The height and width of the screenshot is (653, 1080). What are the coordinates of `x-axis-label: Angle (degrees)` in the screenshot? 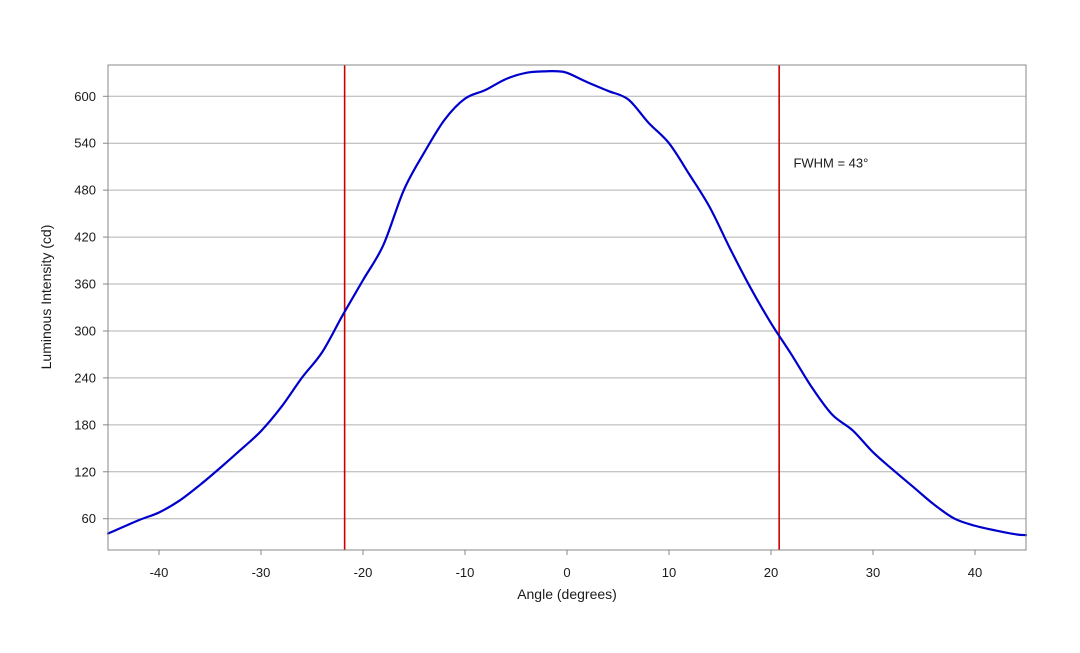 It's located at (567, 594).